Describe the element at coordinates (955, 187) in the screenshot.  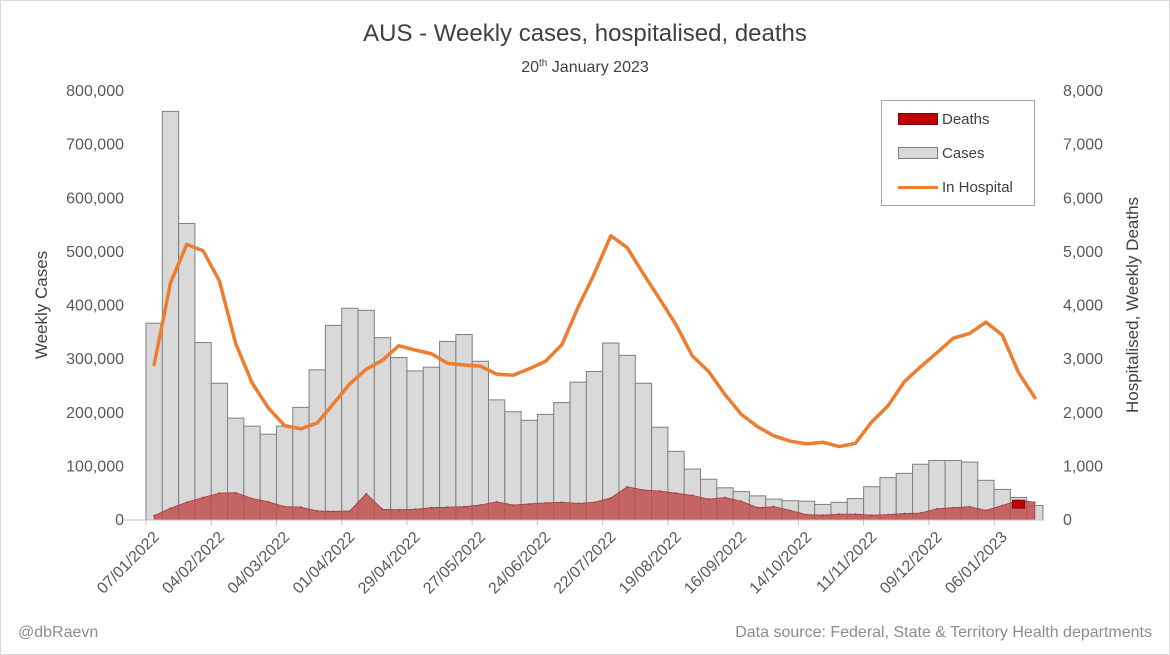
I see `legend-item-hospital: In Hospital` at that location.